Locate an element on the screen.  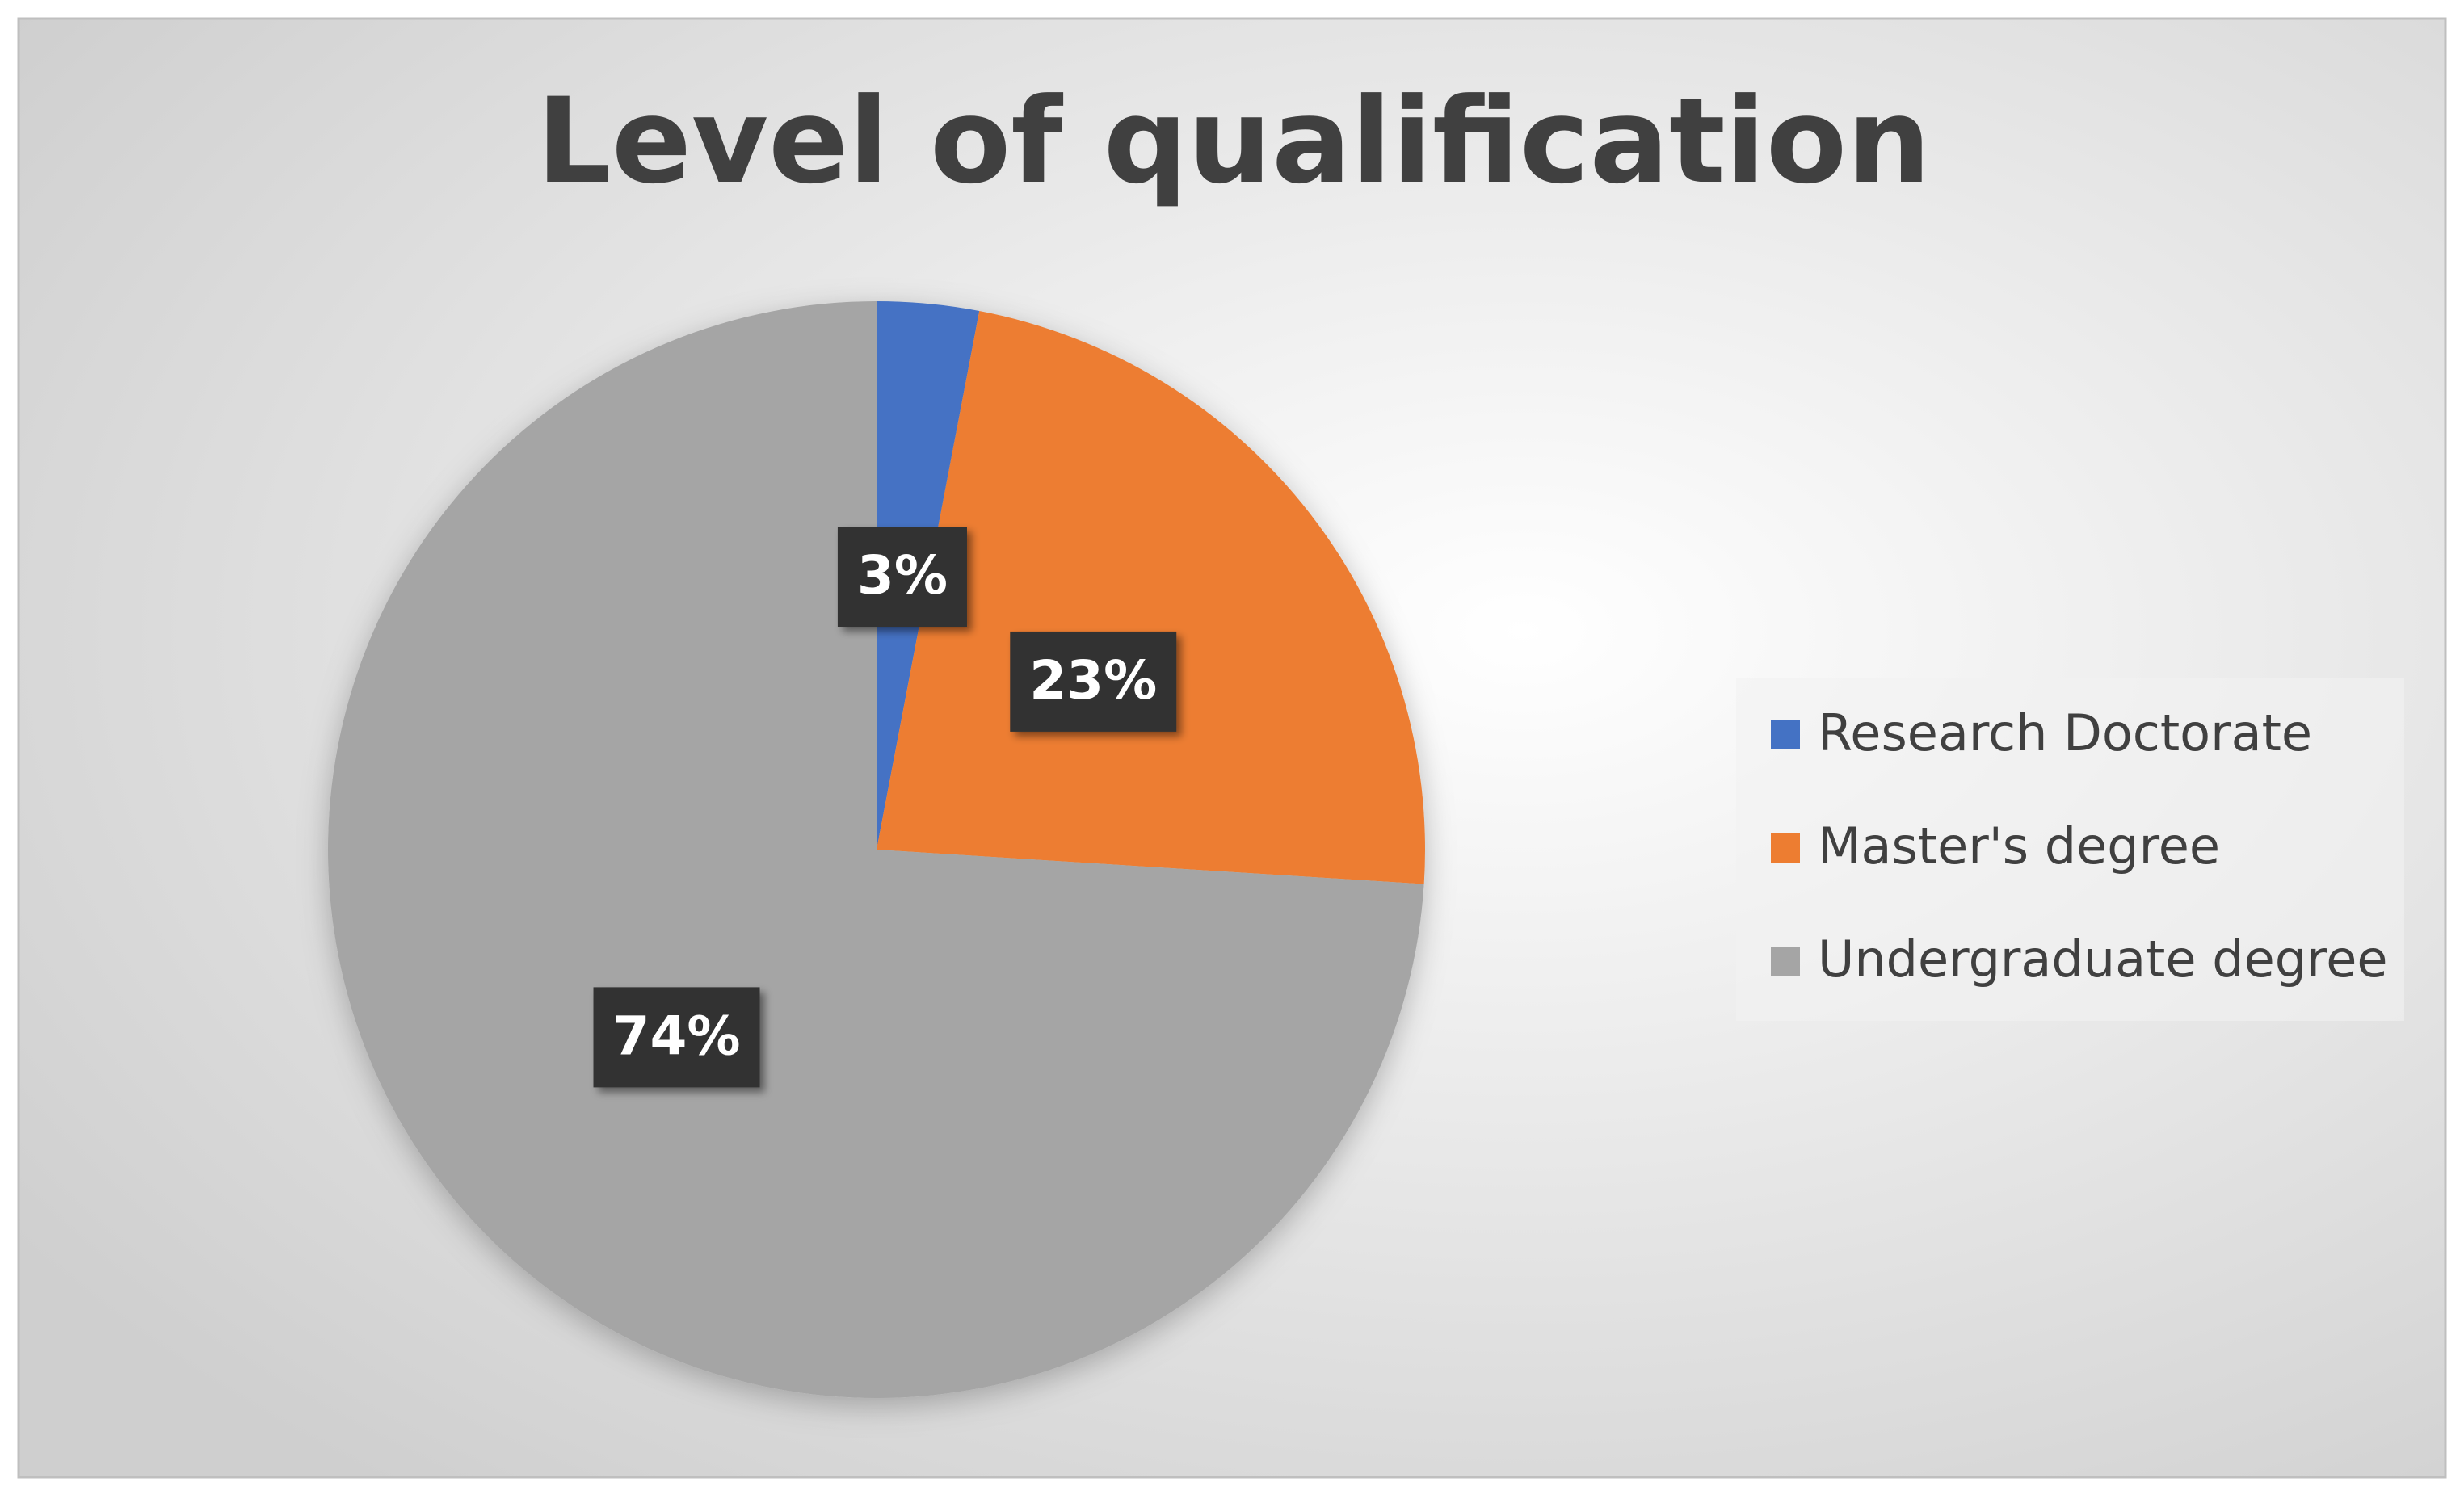
legend is located at coordinates (2070, 850).